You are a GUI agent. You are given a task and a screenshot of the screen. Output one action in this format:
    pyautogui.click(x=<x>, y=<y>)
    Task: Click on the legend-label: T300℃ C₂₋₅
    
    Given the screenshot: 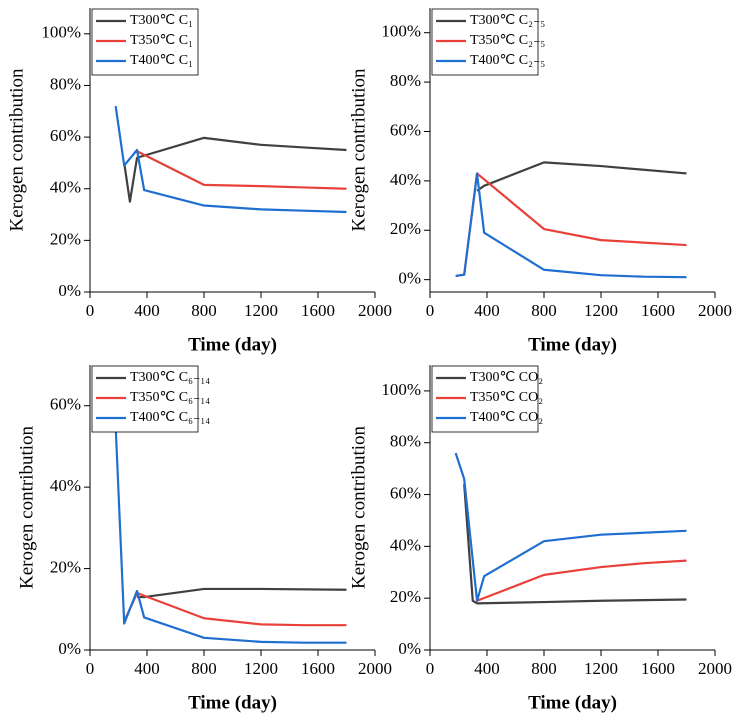 What is the action you would take?
    pyautogui.click(x=507, y=20)
    